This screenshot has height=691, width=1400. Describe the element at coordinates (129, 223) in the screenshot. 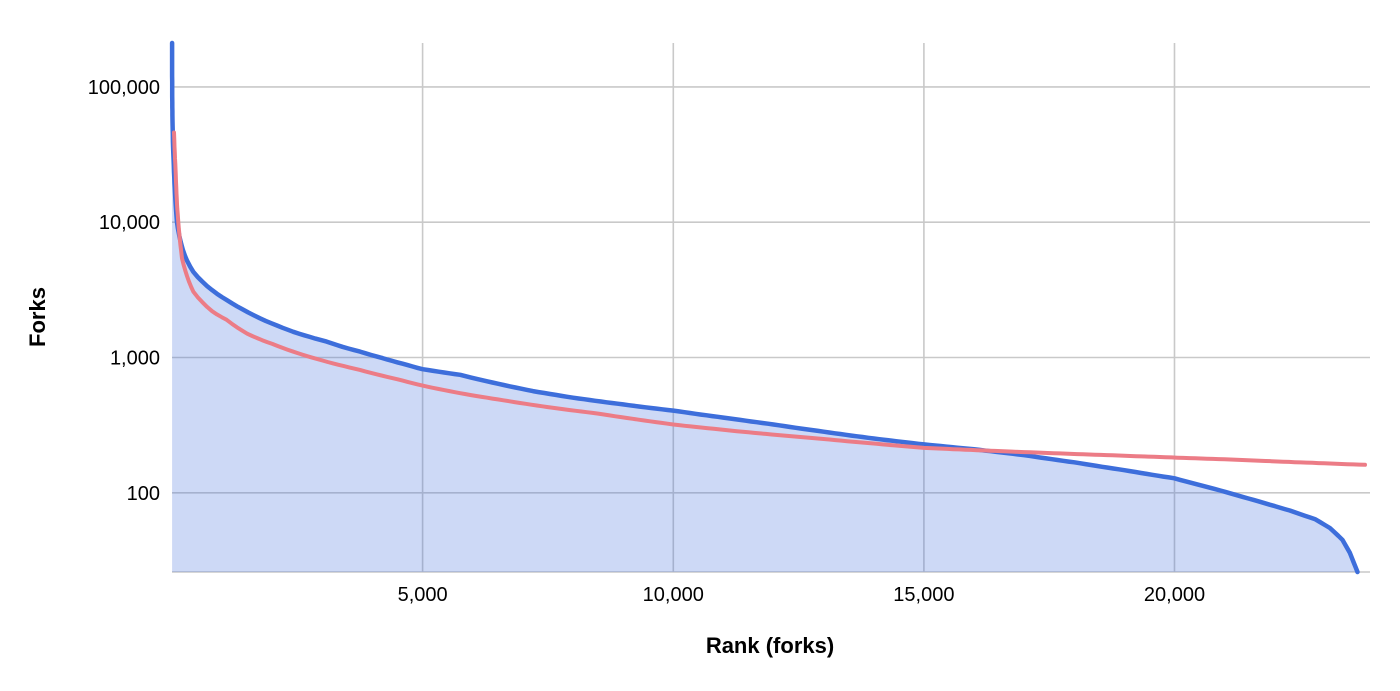

I see `y-tick-10000: 10,000` at that location.